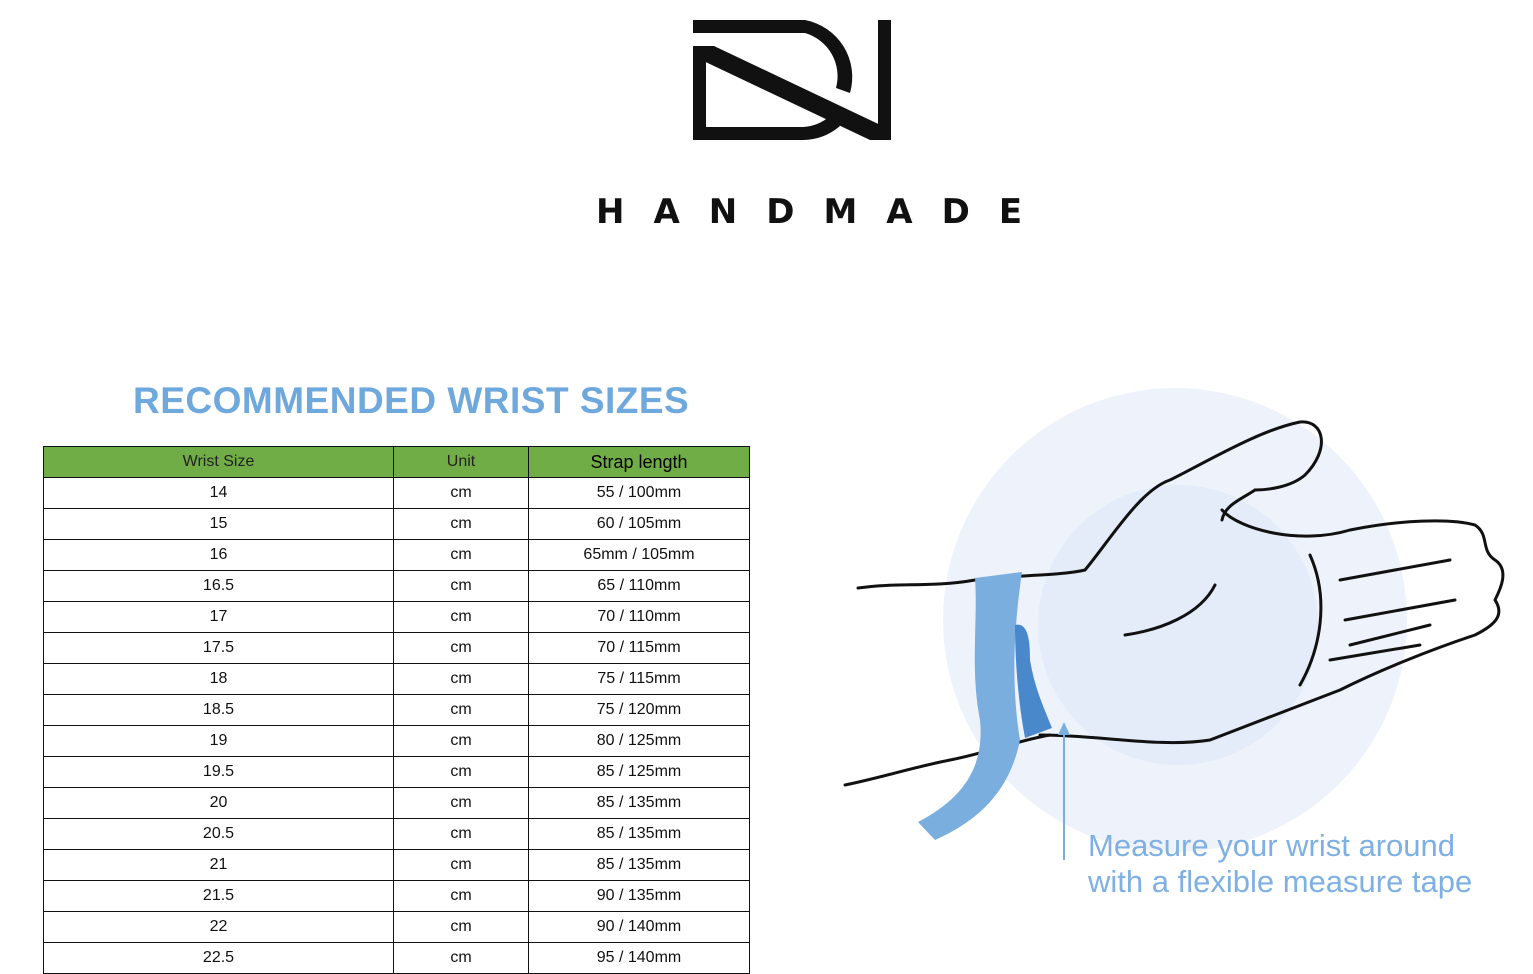  I want to click on strap-length-cell: 80 / 125mm, so click(639, 741).